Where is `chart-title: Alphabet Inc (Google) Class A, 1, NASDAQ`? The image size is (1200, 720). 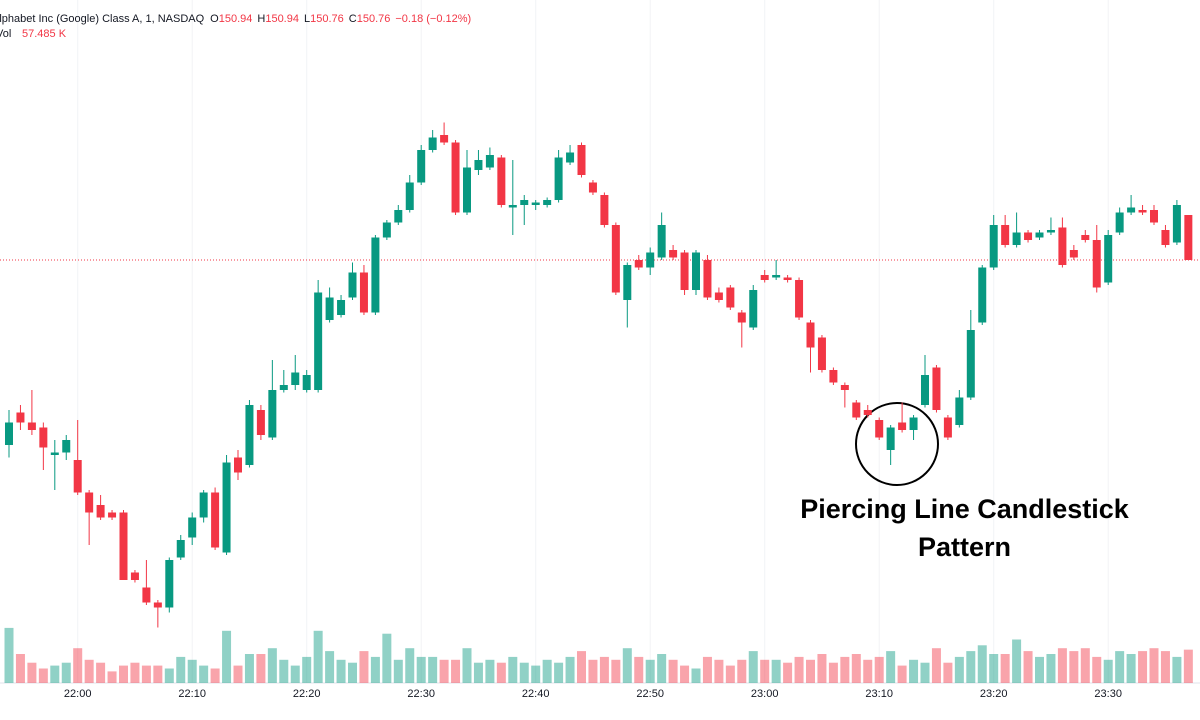
chart-title: Alphabet Inc (Google) Class A, 1, NASDAQ is located at coordinates (102, 19).